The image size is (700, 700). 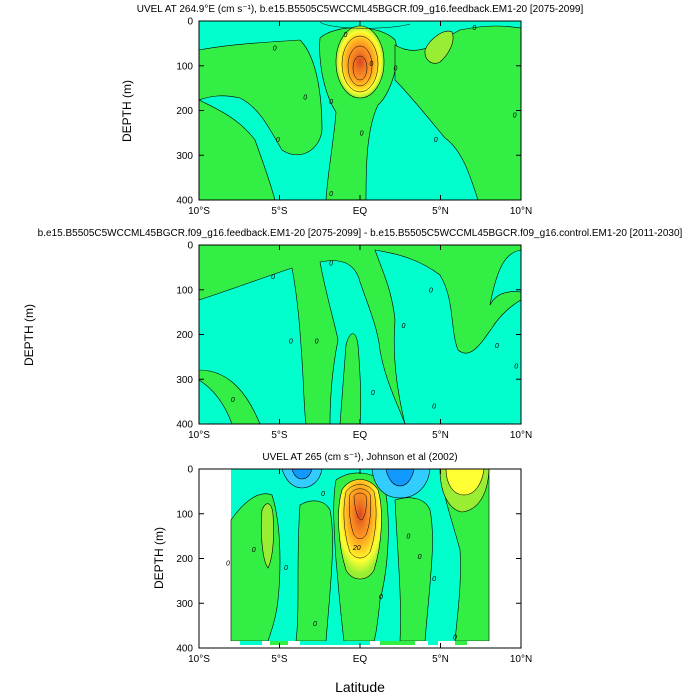 What do you see at coordinates (439, 47) in the screenshot?
I see `top-region-east-lime` at bounding box center [439, 47].